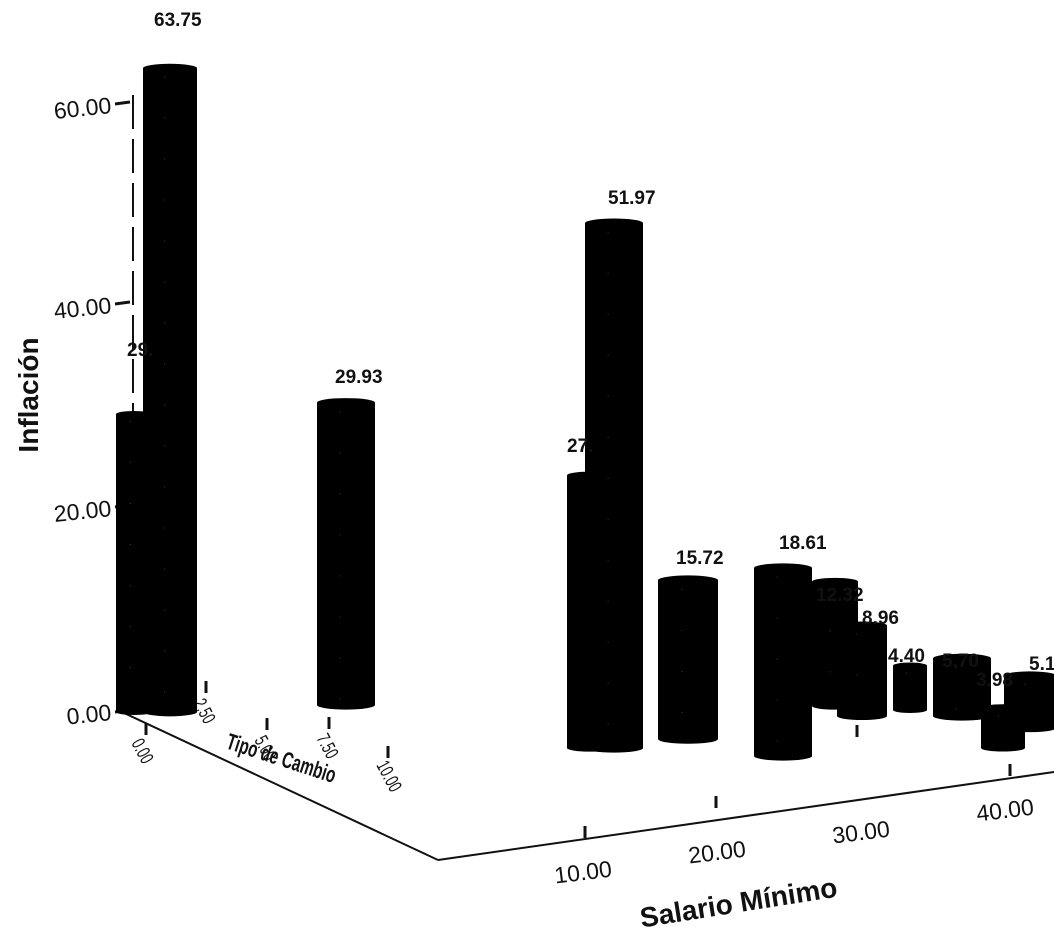 The width and height of the screenshot is (1054, 933). Describe the element at coordinates (583, 872) in the screenshot. I see `base-tick-label: 10.00` at that location.